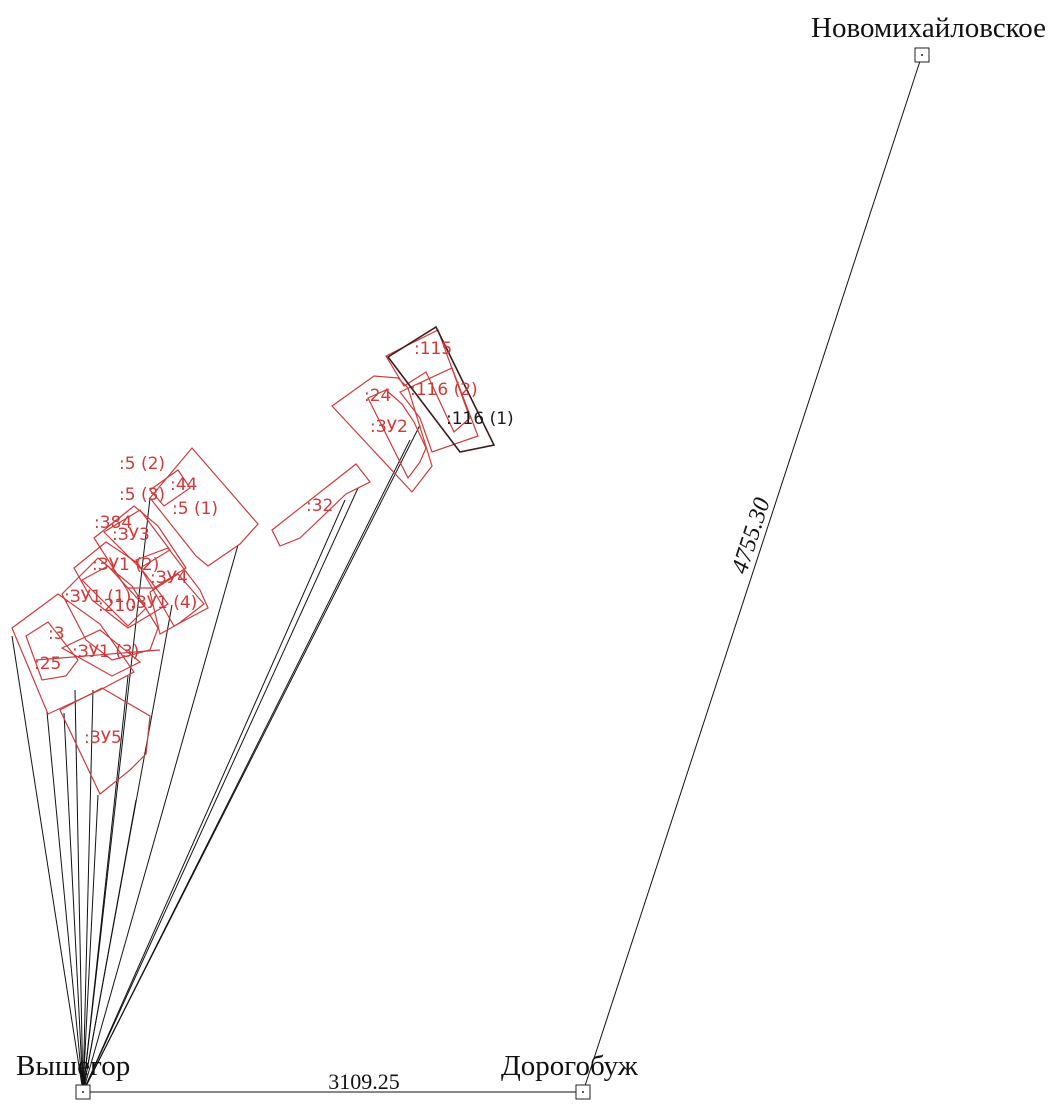 The width and height of the screenshot is (1054, 1104). What do you see at coordinates (751, 536) in the screenshot?
I see `distance-label-north: 4755.30` at bounding box center [751, 536].